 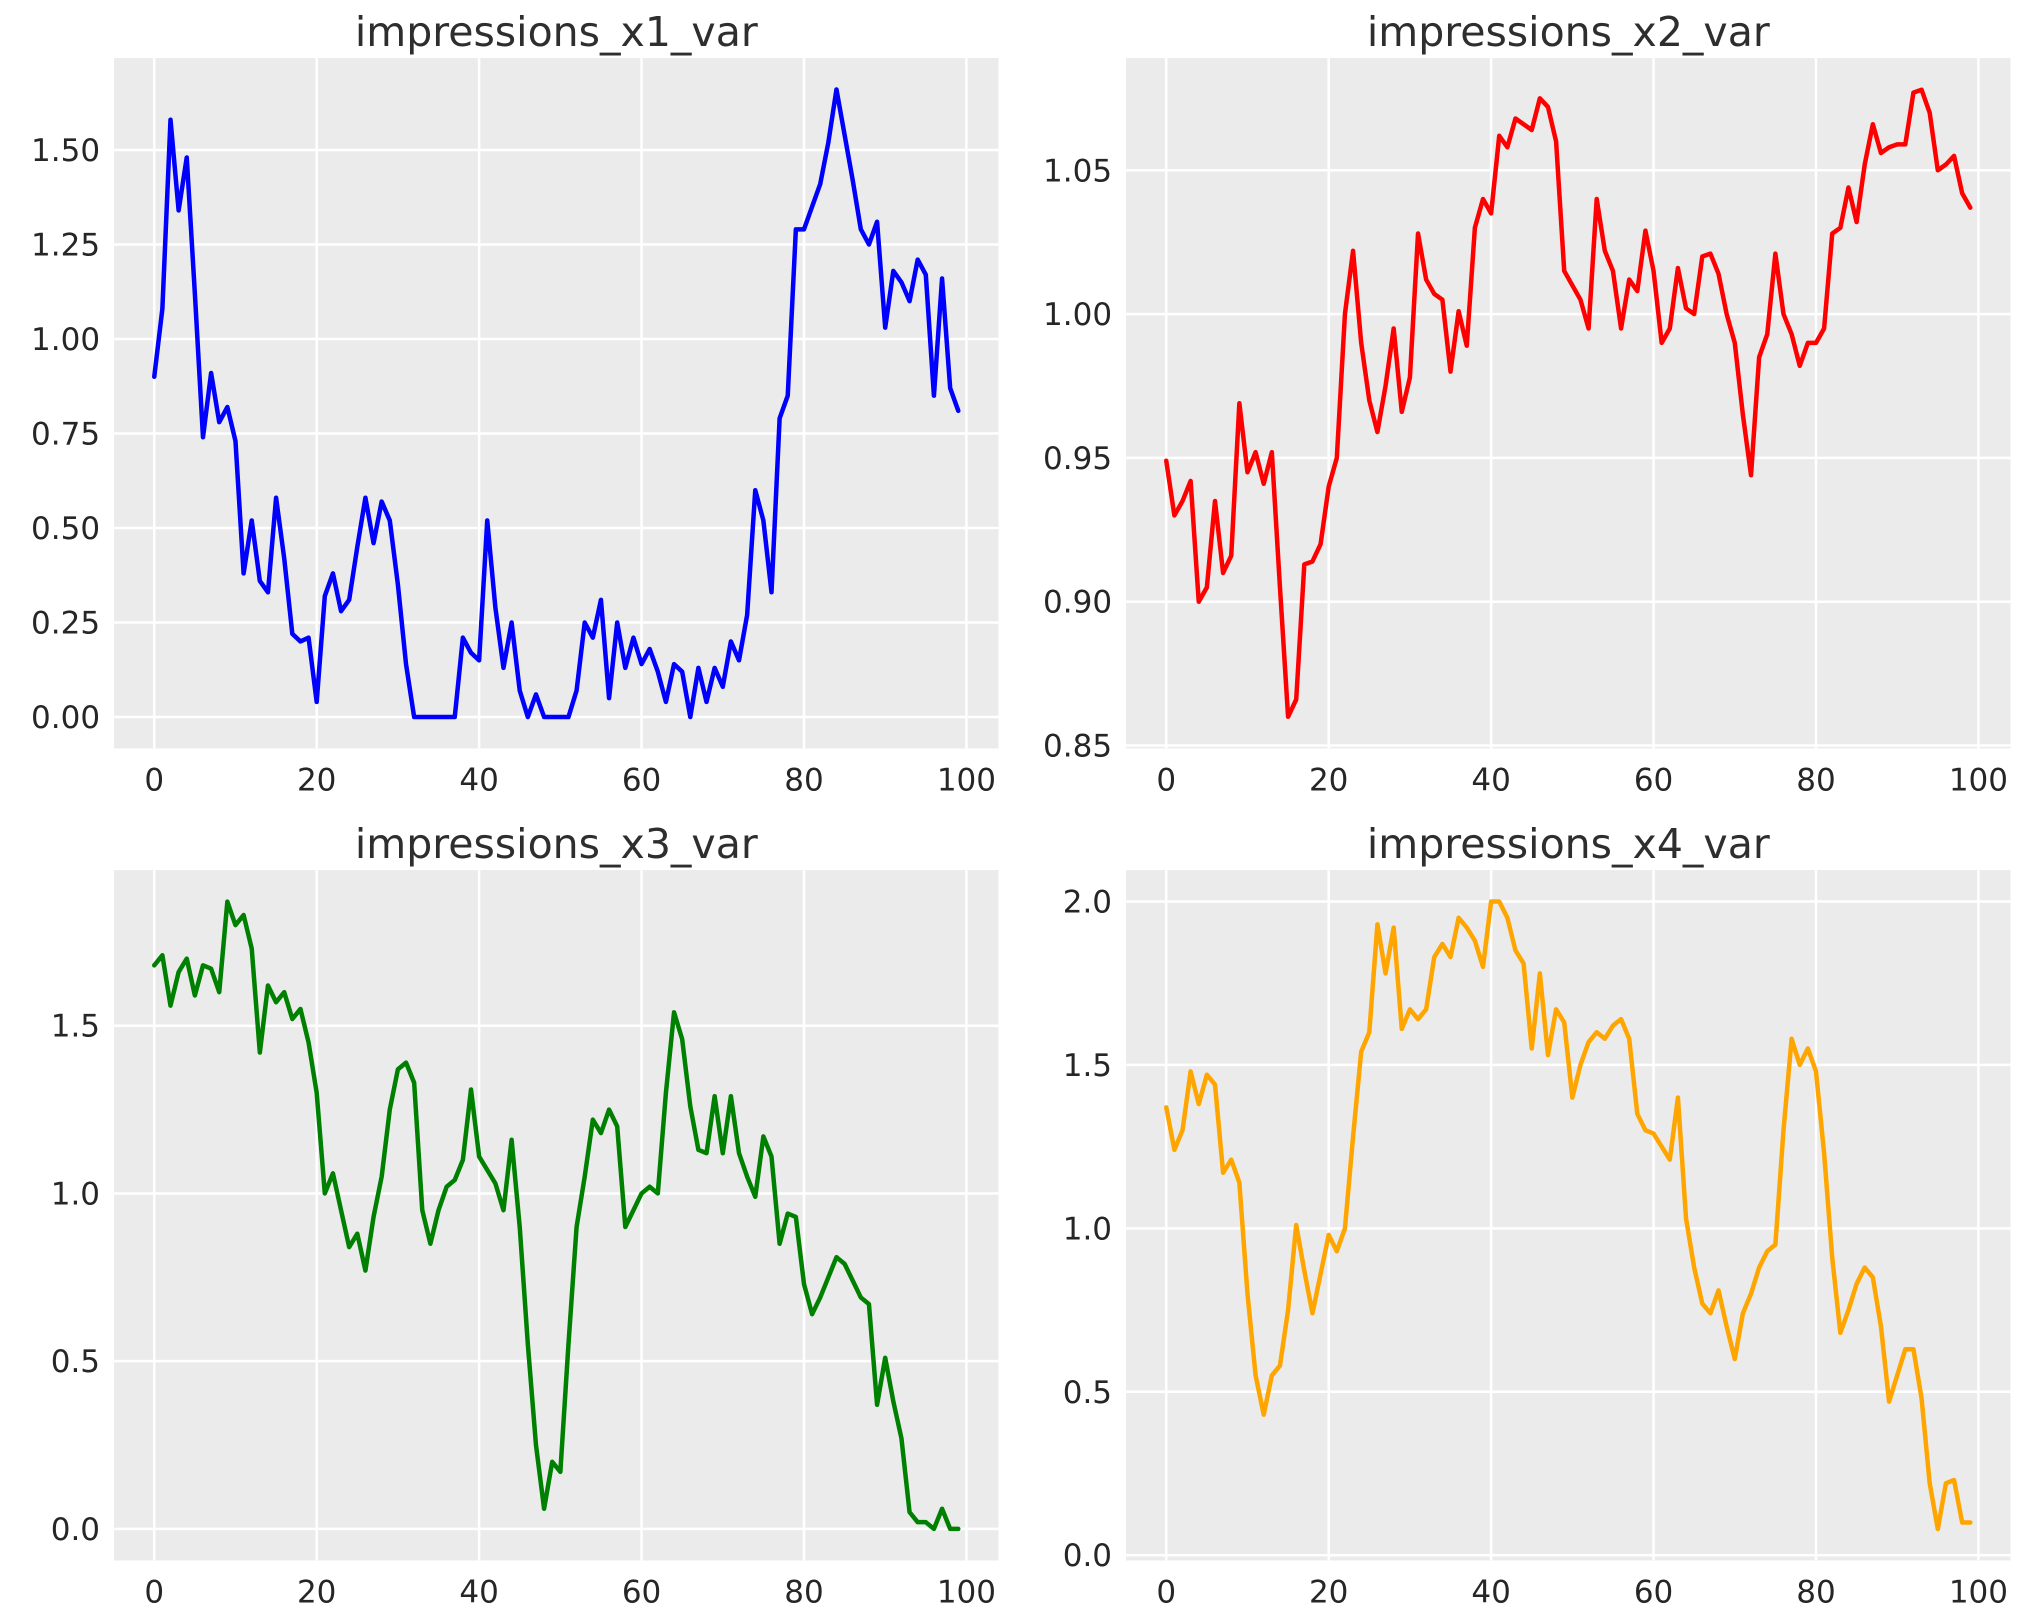 What do you see at coordinates (1086, 902) in the screenshot?
I see `y-tick-label: 2.0` at bounding box center [1086, 902].